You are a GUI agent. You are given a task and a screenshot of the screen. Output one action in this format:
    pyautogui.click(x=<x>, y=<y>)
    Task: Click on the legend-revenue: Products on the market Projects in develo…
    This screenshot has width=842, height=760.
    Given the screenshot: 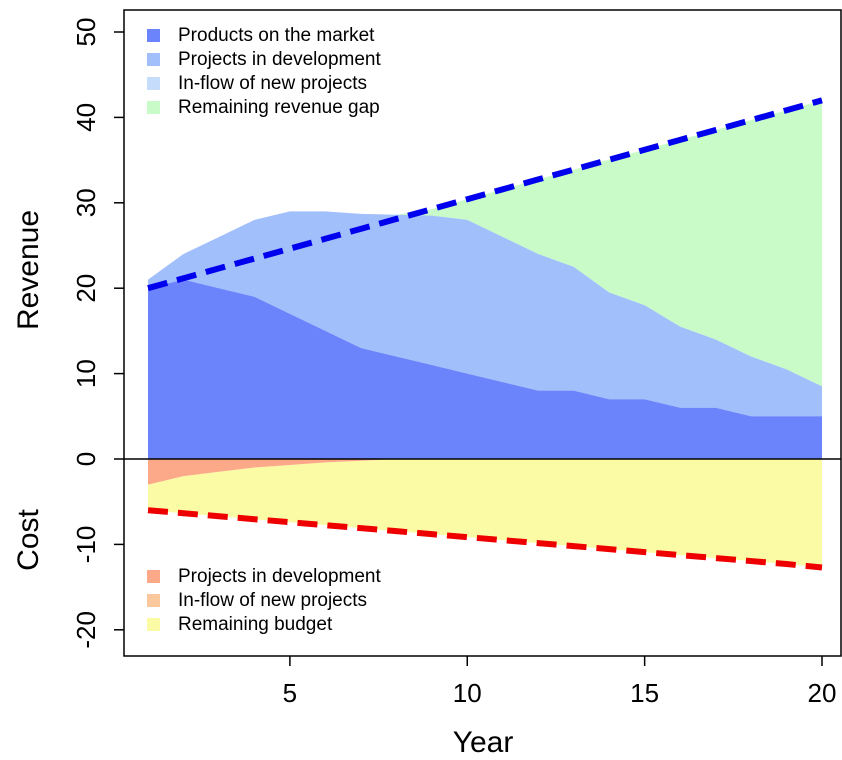 What is the action you would take?
    pyautogui.click(x=264, y=71)
    